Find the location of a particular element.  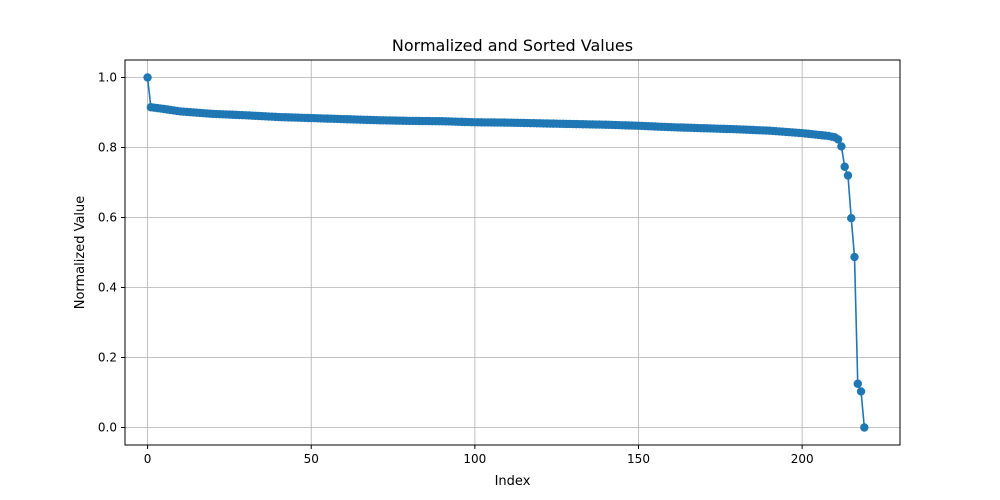

y-tick-label: 0.8 is located at coordinates (107, 148).